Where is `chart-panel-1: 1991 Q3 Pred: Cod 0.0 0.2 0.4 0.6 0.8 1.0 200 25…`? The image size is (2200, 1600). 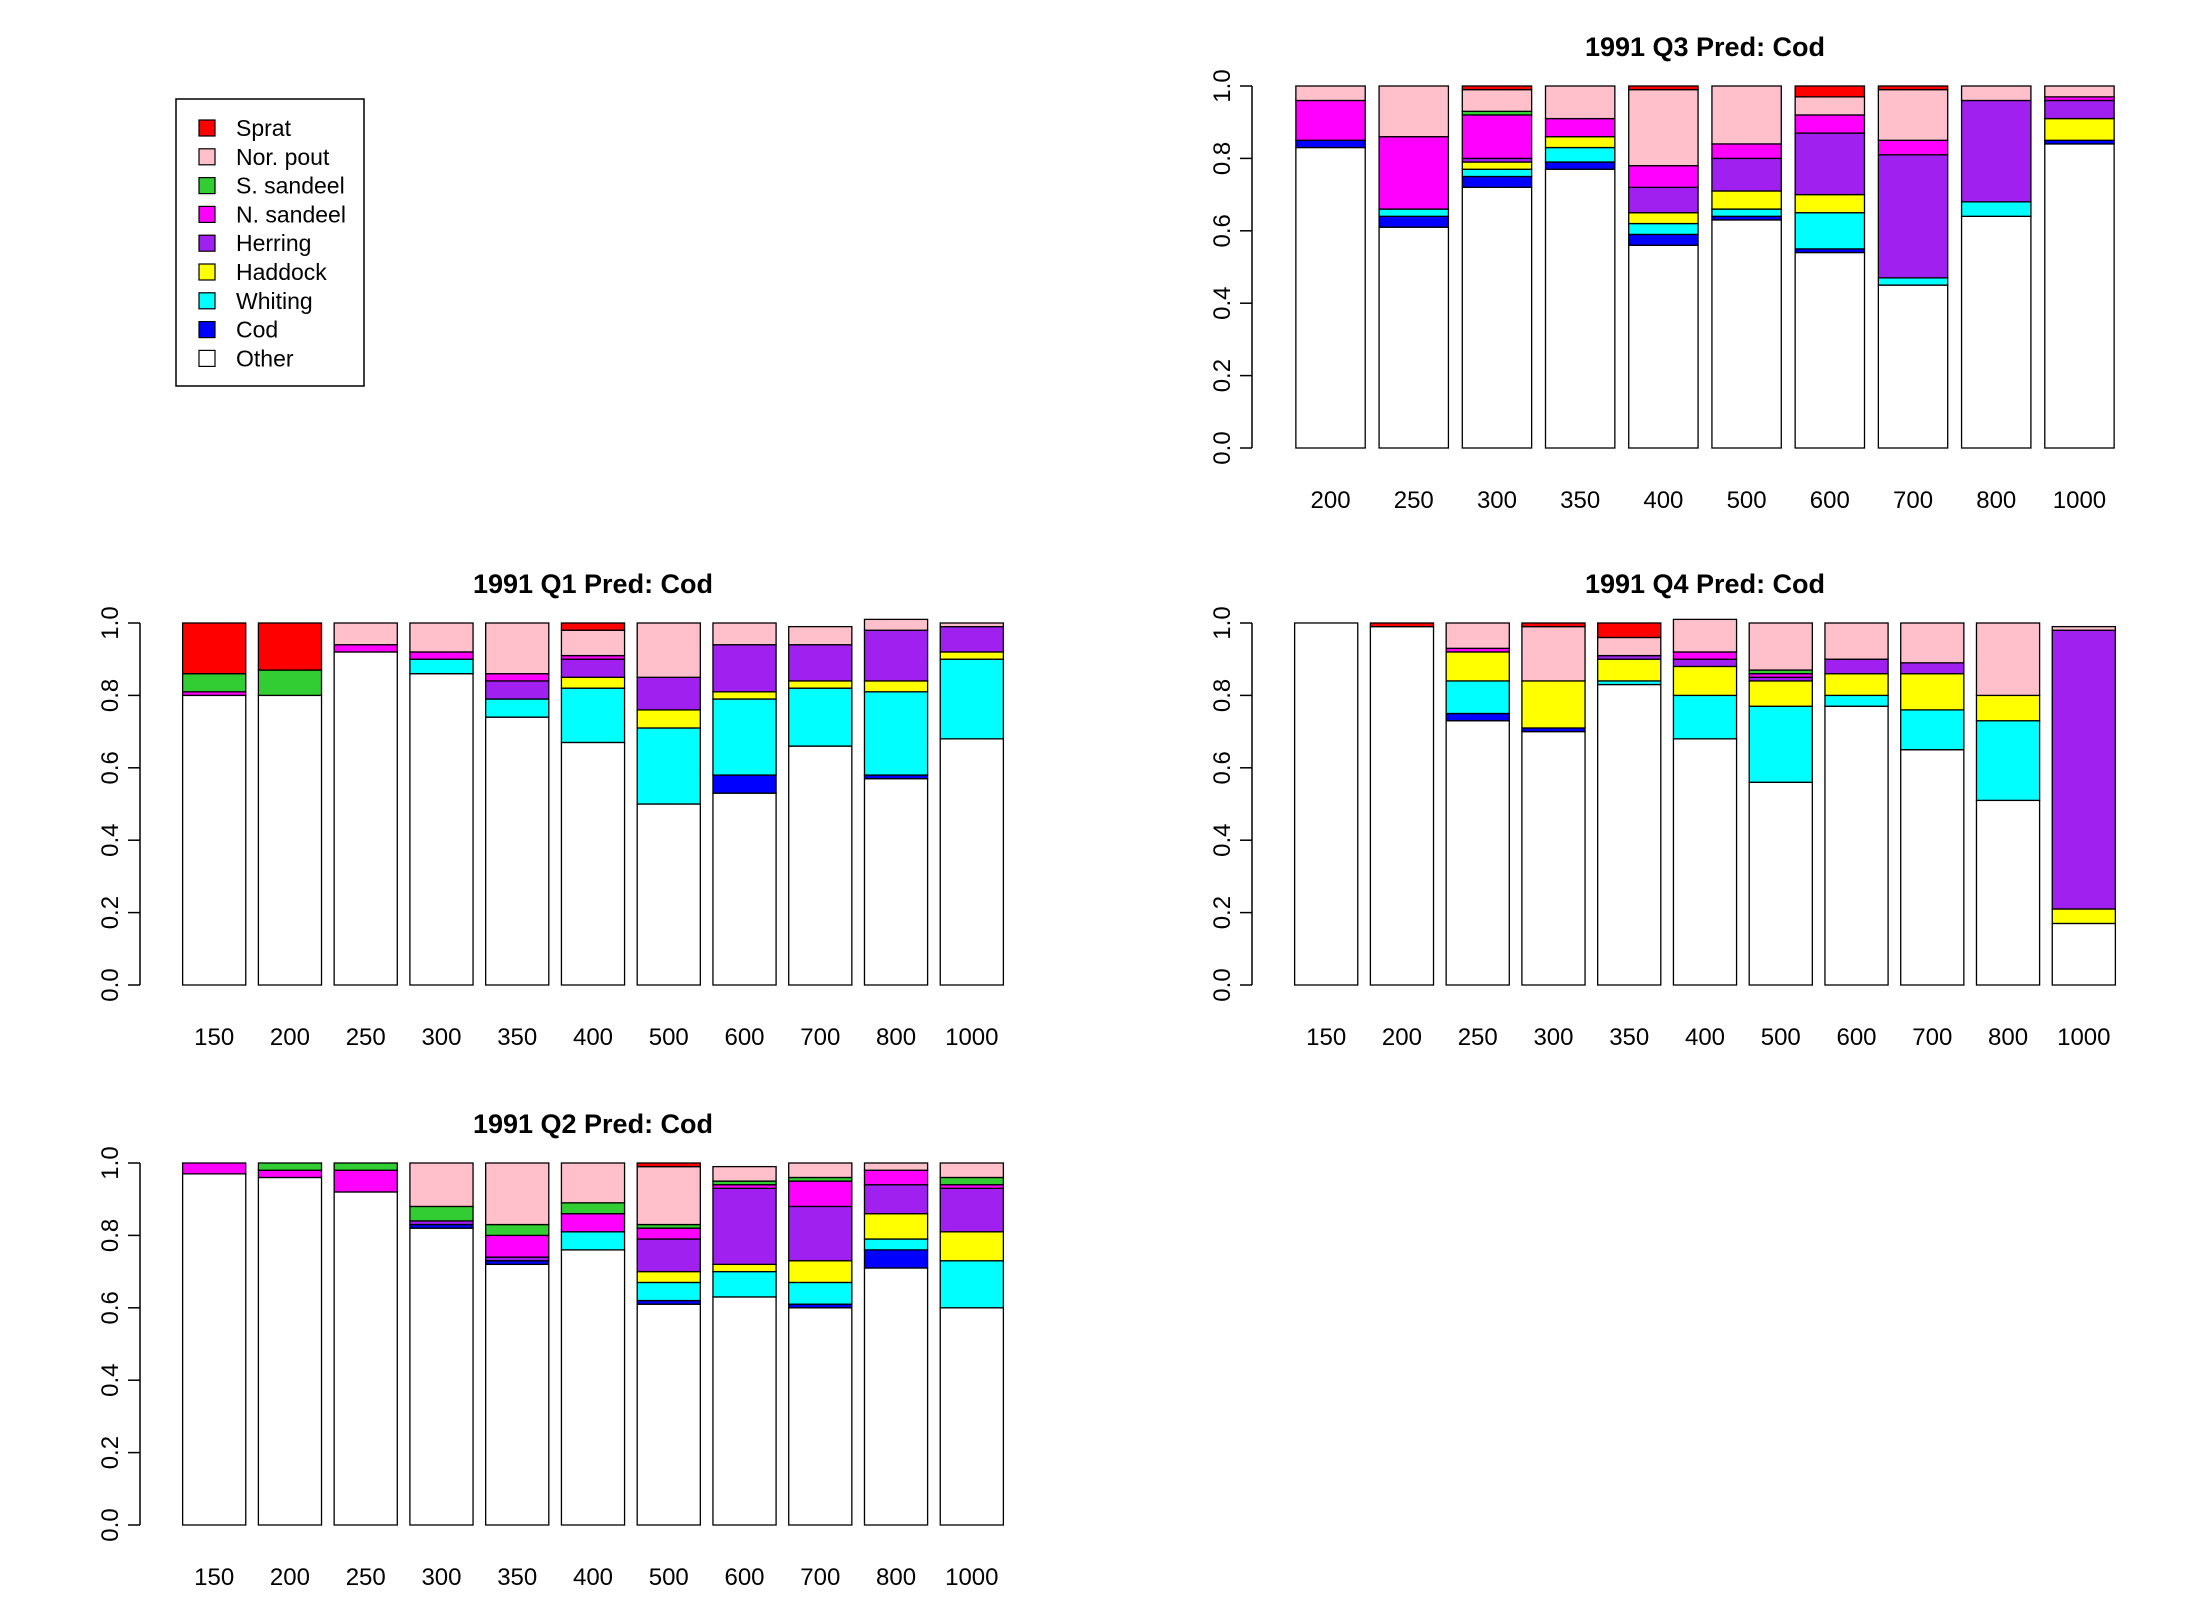
chart-panel-1: 1991 Q3 Pred: Cod 0.0 0.2 0.4 0.6 0.8 1.0 200 25… is located at coordinates (1662, 273).